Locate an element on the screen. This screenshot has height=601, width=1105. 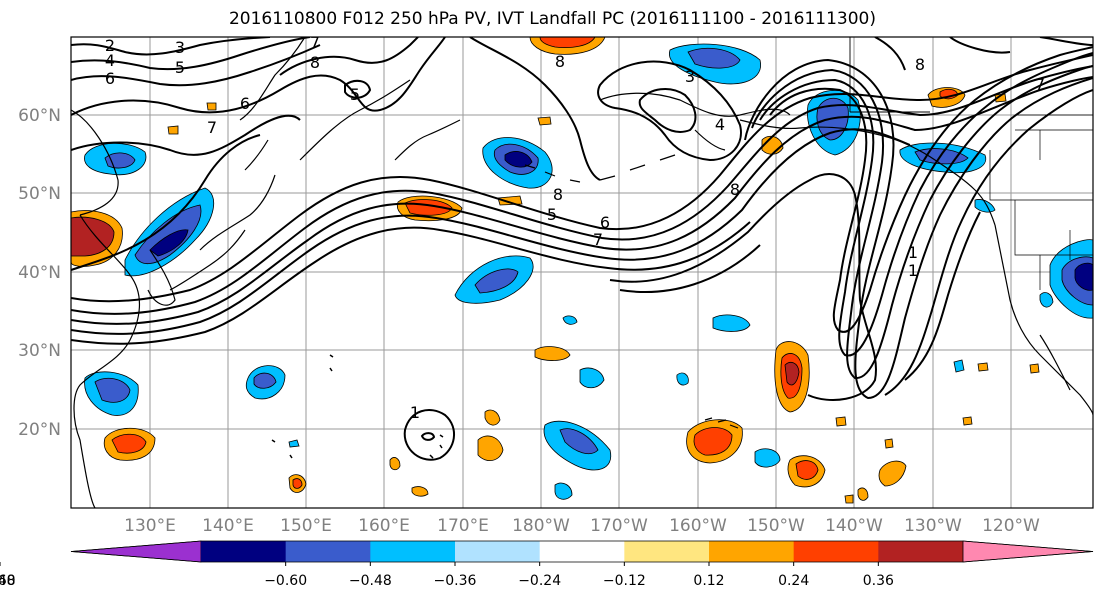
longitude-label: 150°W is located at coordinates (776, 526).